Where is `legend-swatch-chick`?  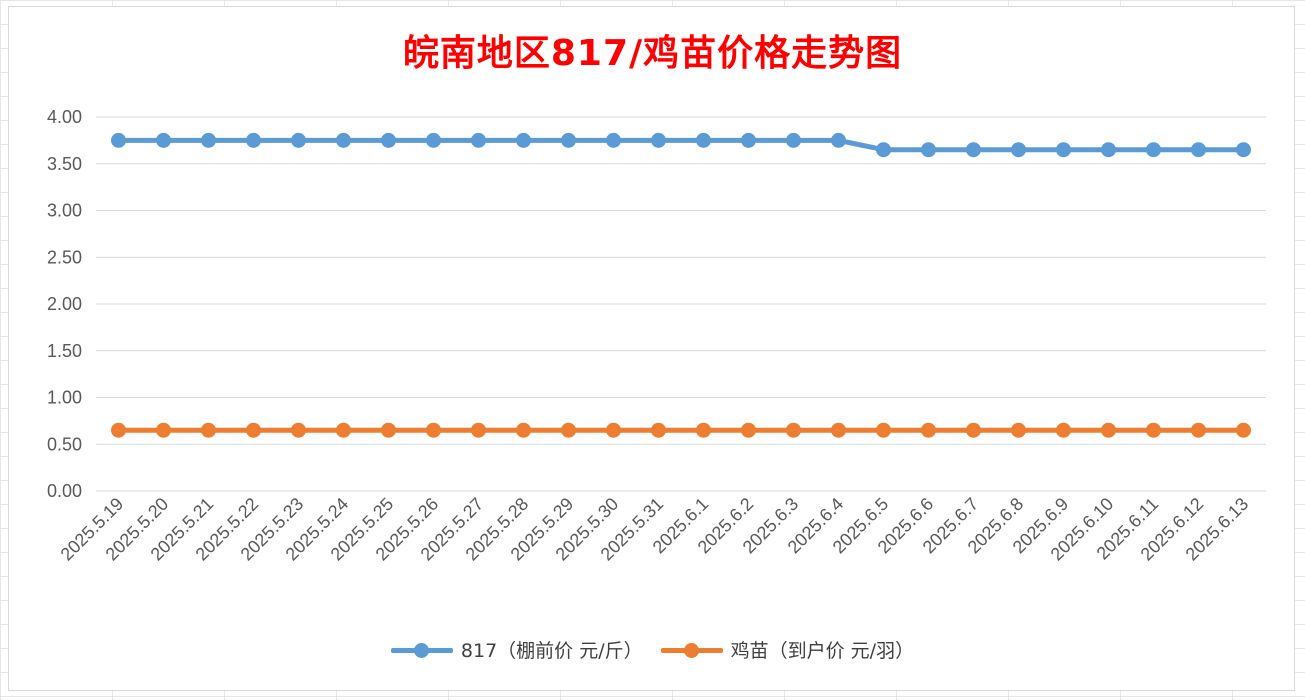
legend-swatch-chick is located at coordinates (691, 650).